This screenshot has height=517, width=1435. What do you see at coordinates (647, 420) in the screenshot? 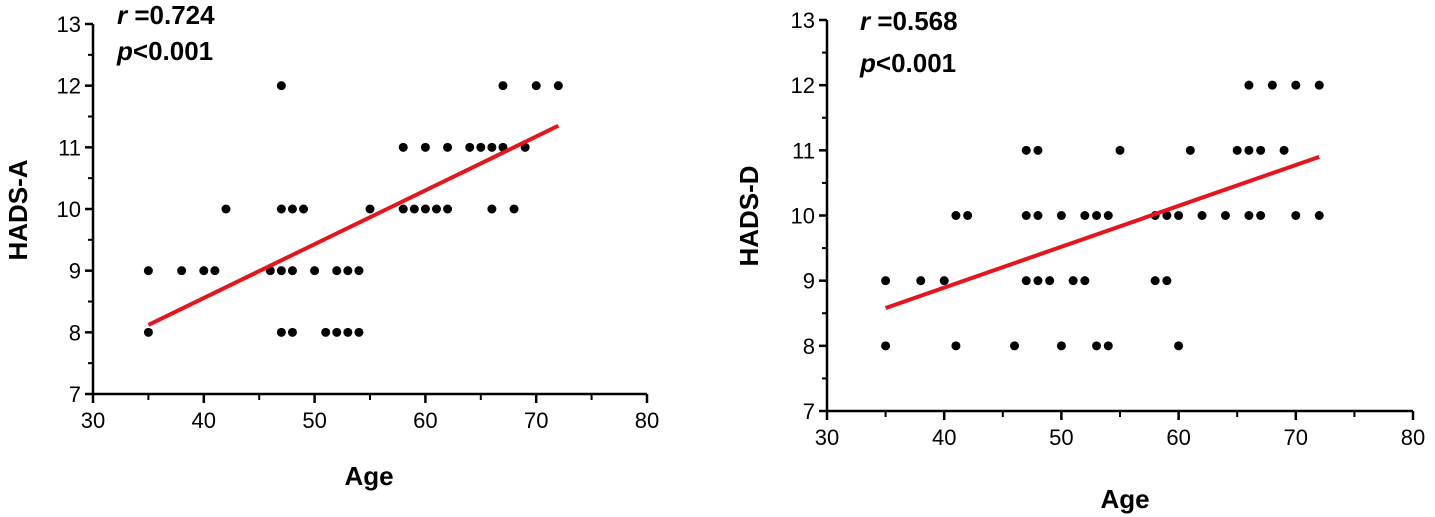
I see `x-tick-label: 80` at bounding box center [647, 420].